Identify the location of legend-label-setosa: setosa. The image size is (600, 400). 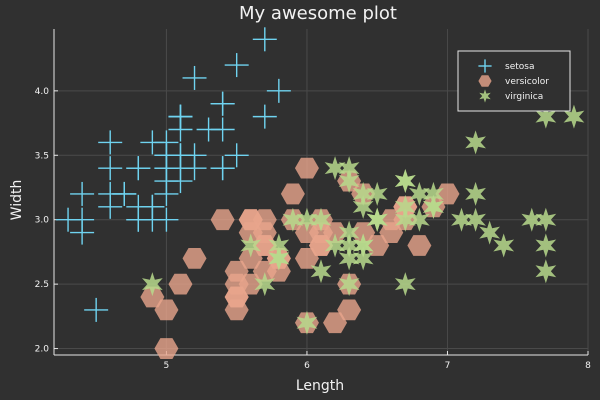
(519, 67).